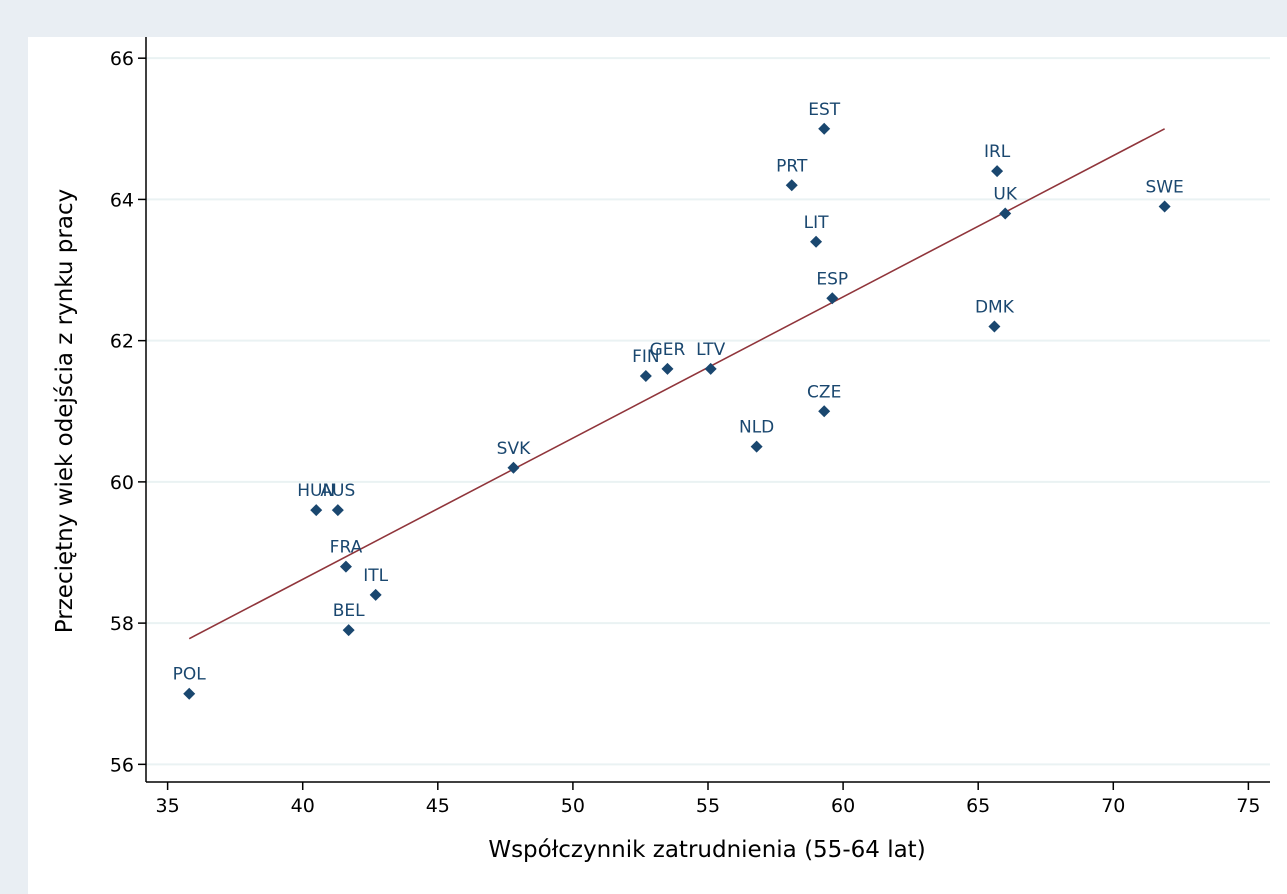 The image size is (1287, 894). I want to click on data-point-label: FIN, so click(646, 357).